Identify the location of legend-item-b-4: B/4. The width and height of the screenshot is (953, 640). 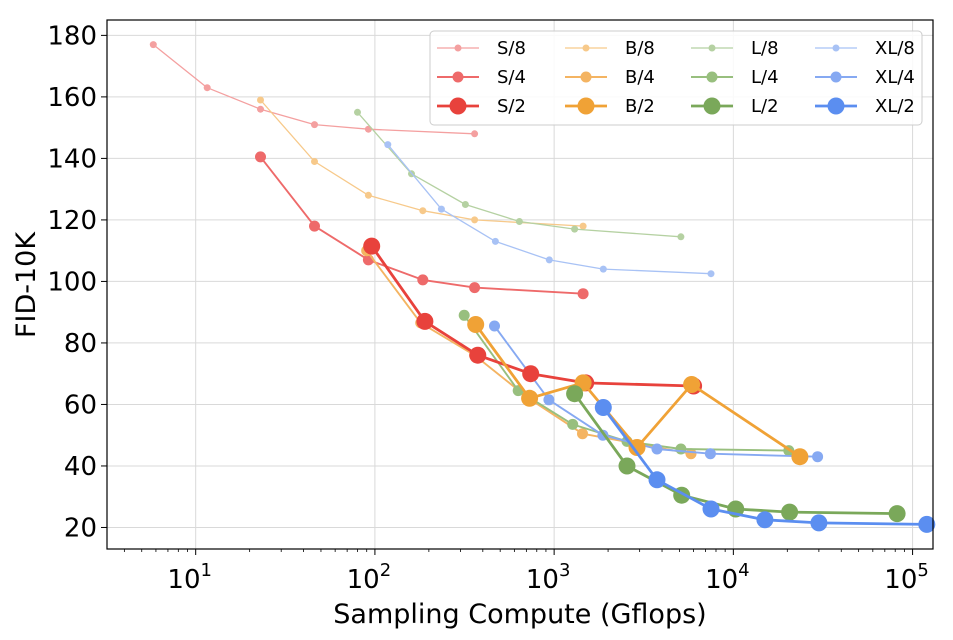
(610, 77).